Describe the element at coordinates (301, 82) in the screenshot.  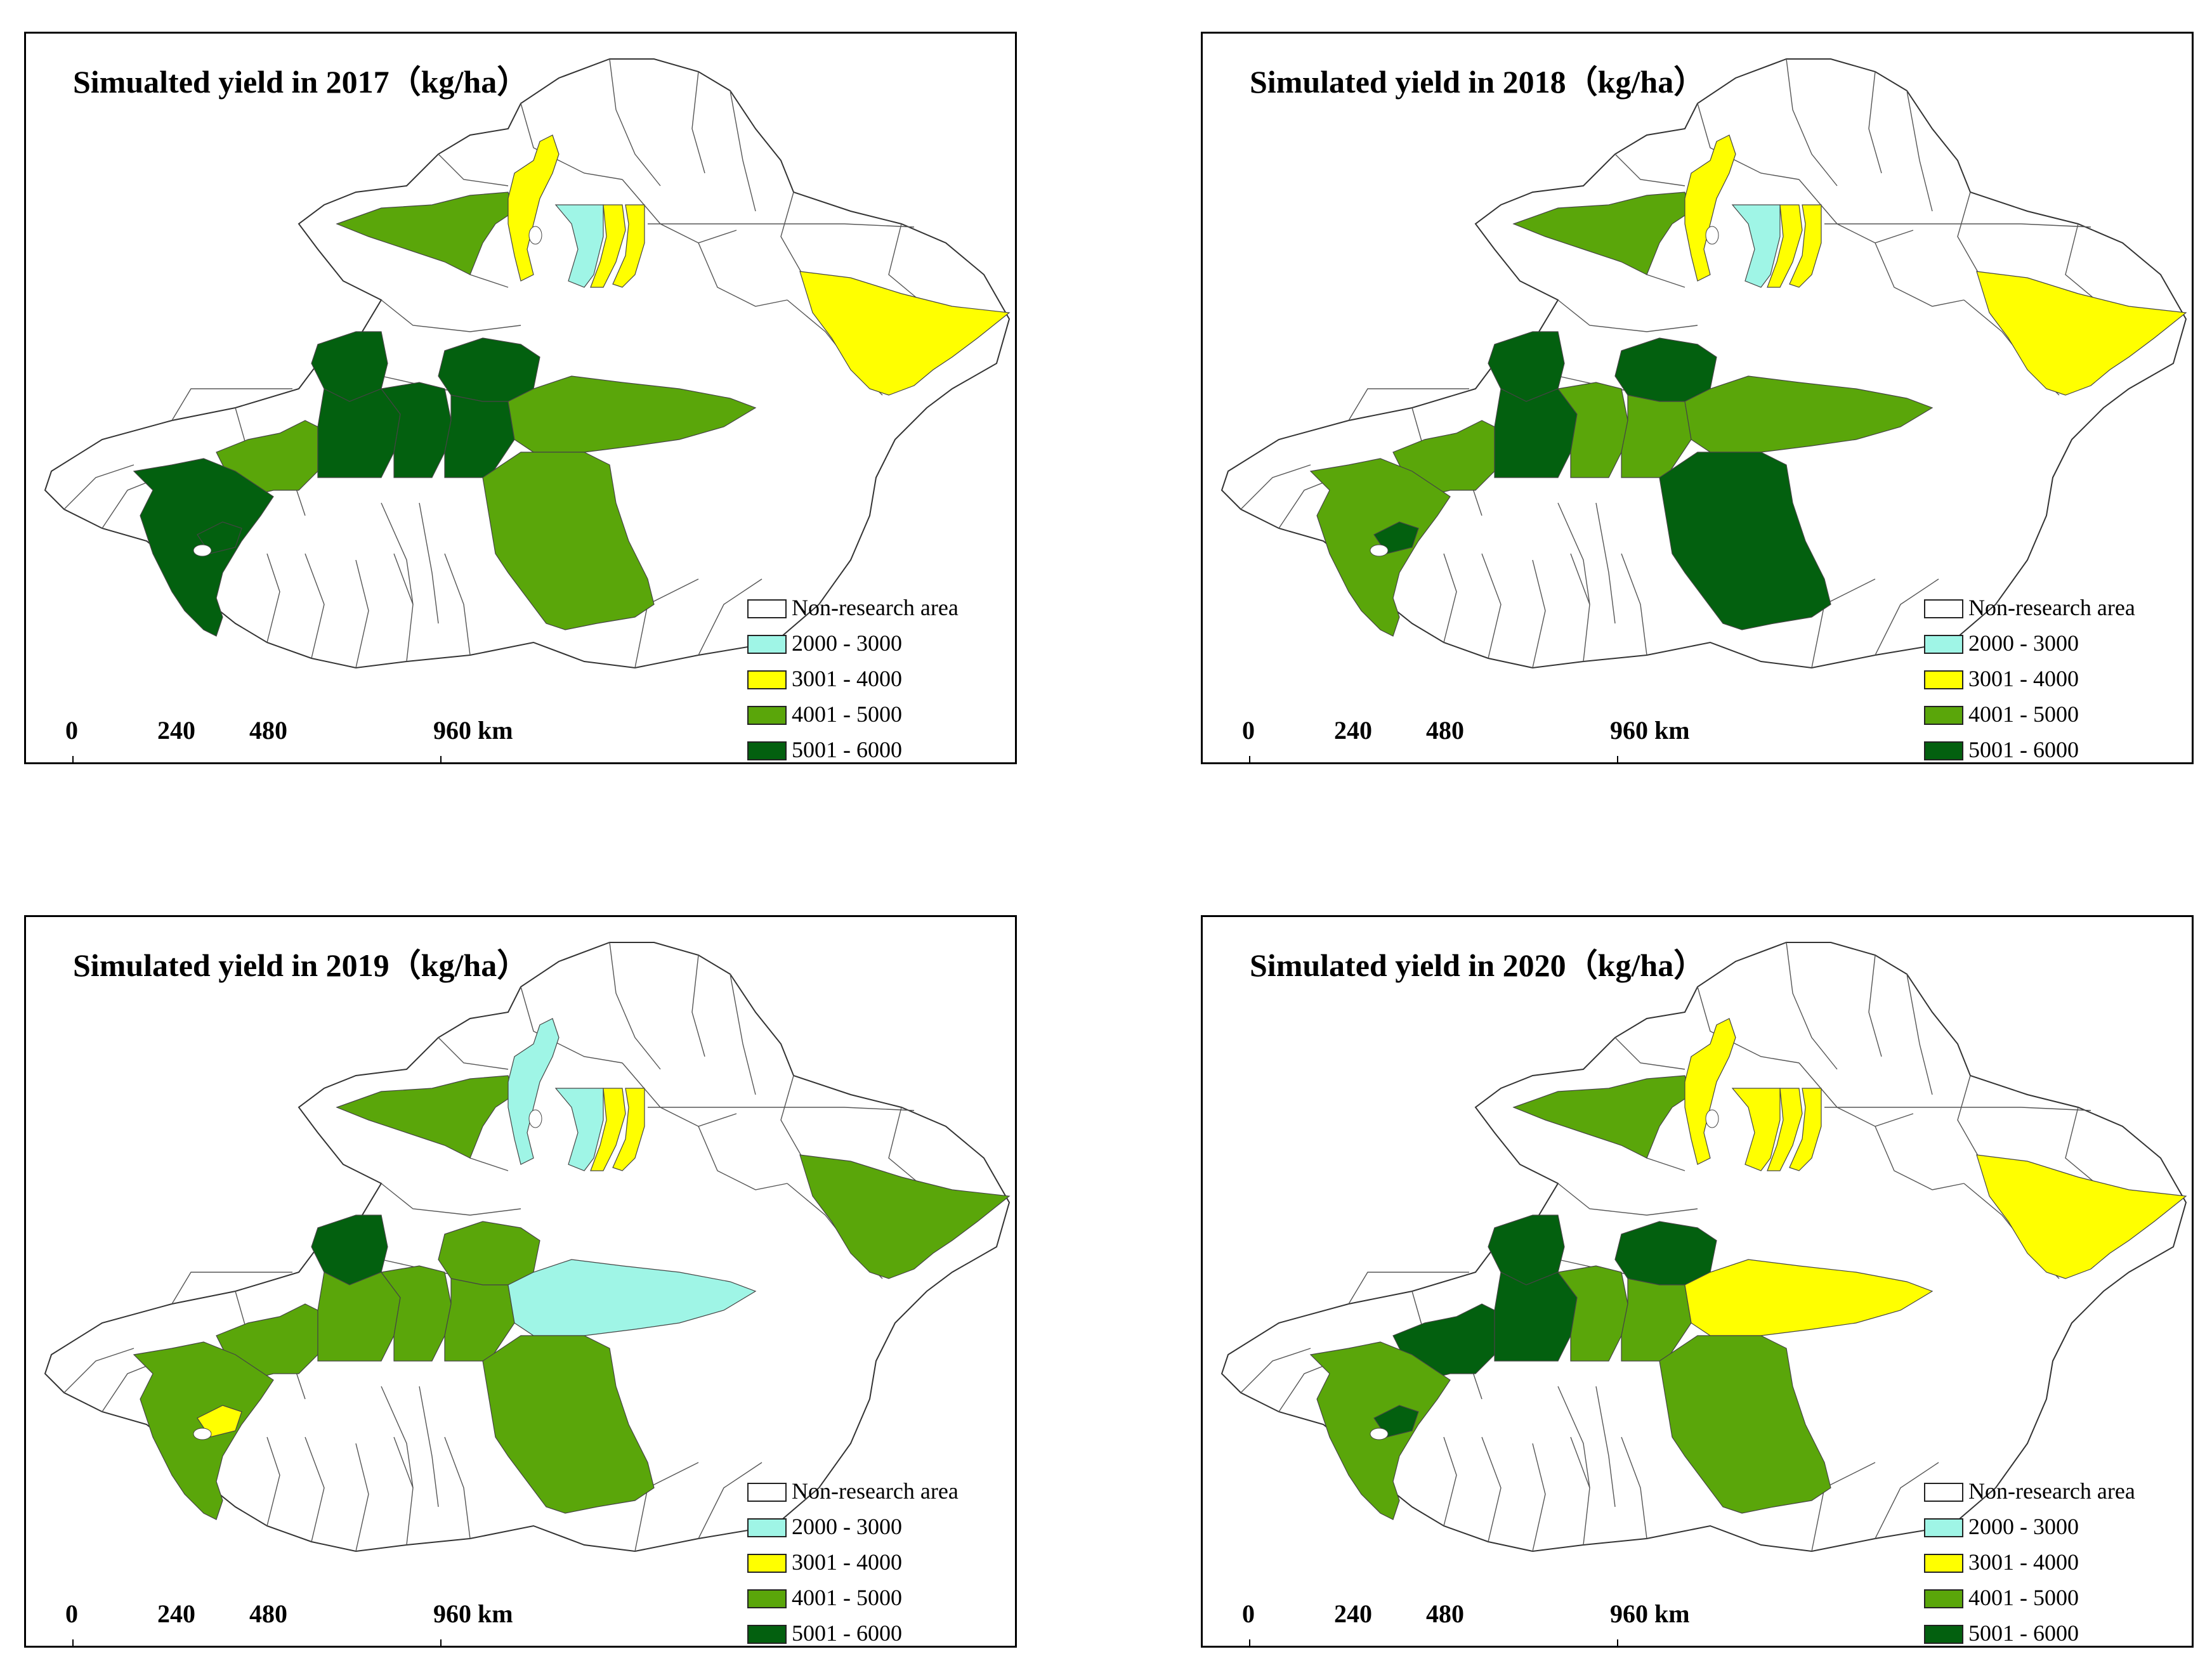
I see `panel-title: Simualted yield in 2017（kg/ha）` at that location.